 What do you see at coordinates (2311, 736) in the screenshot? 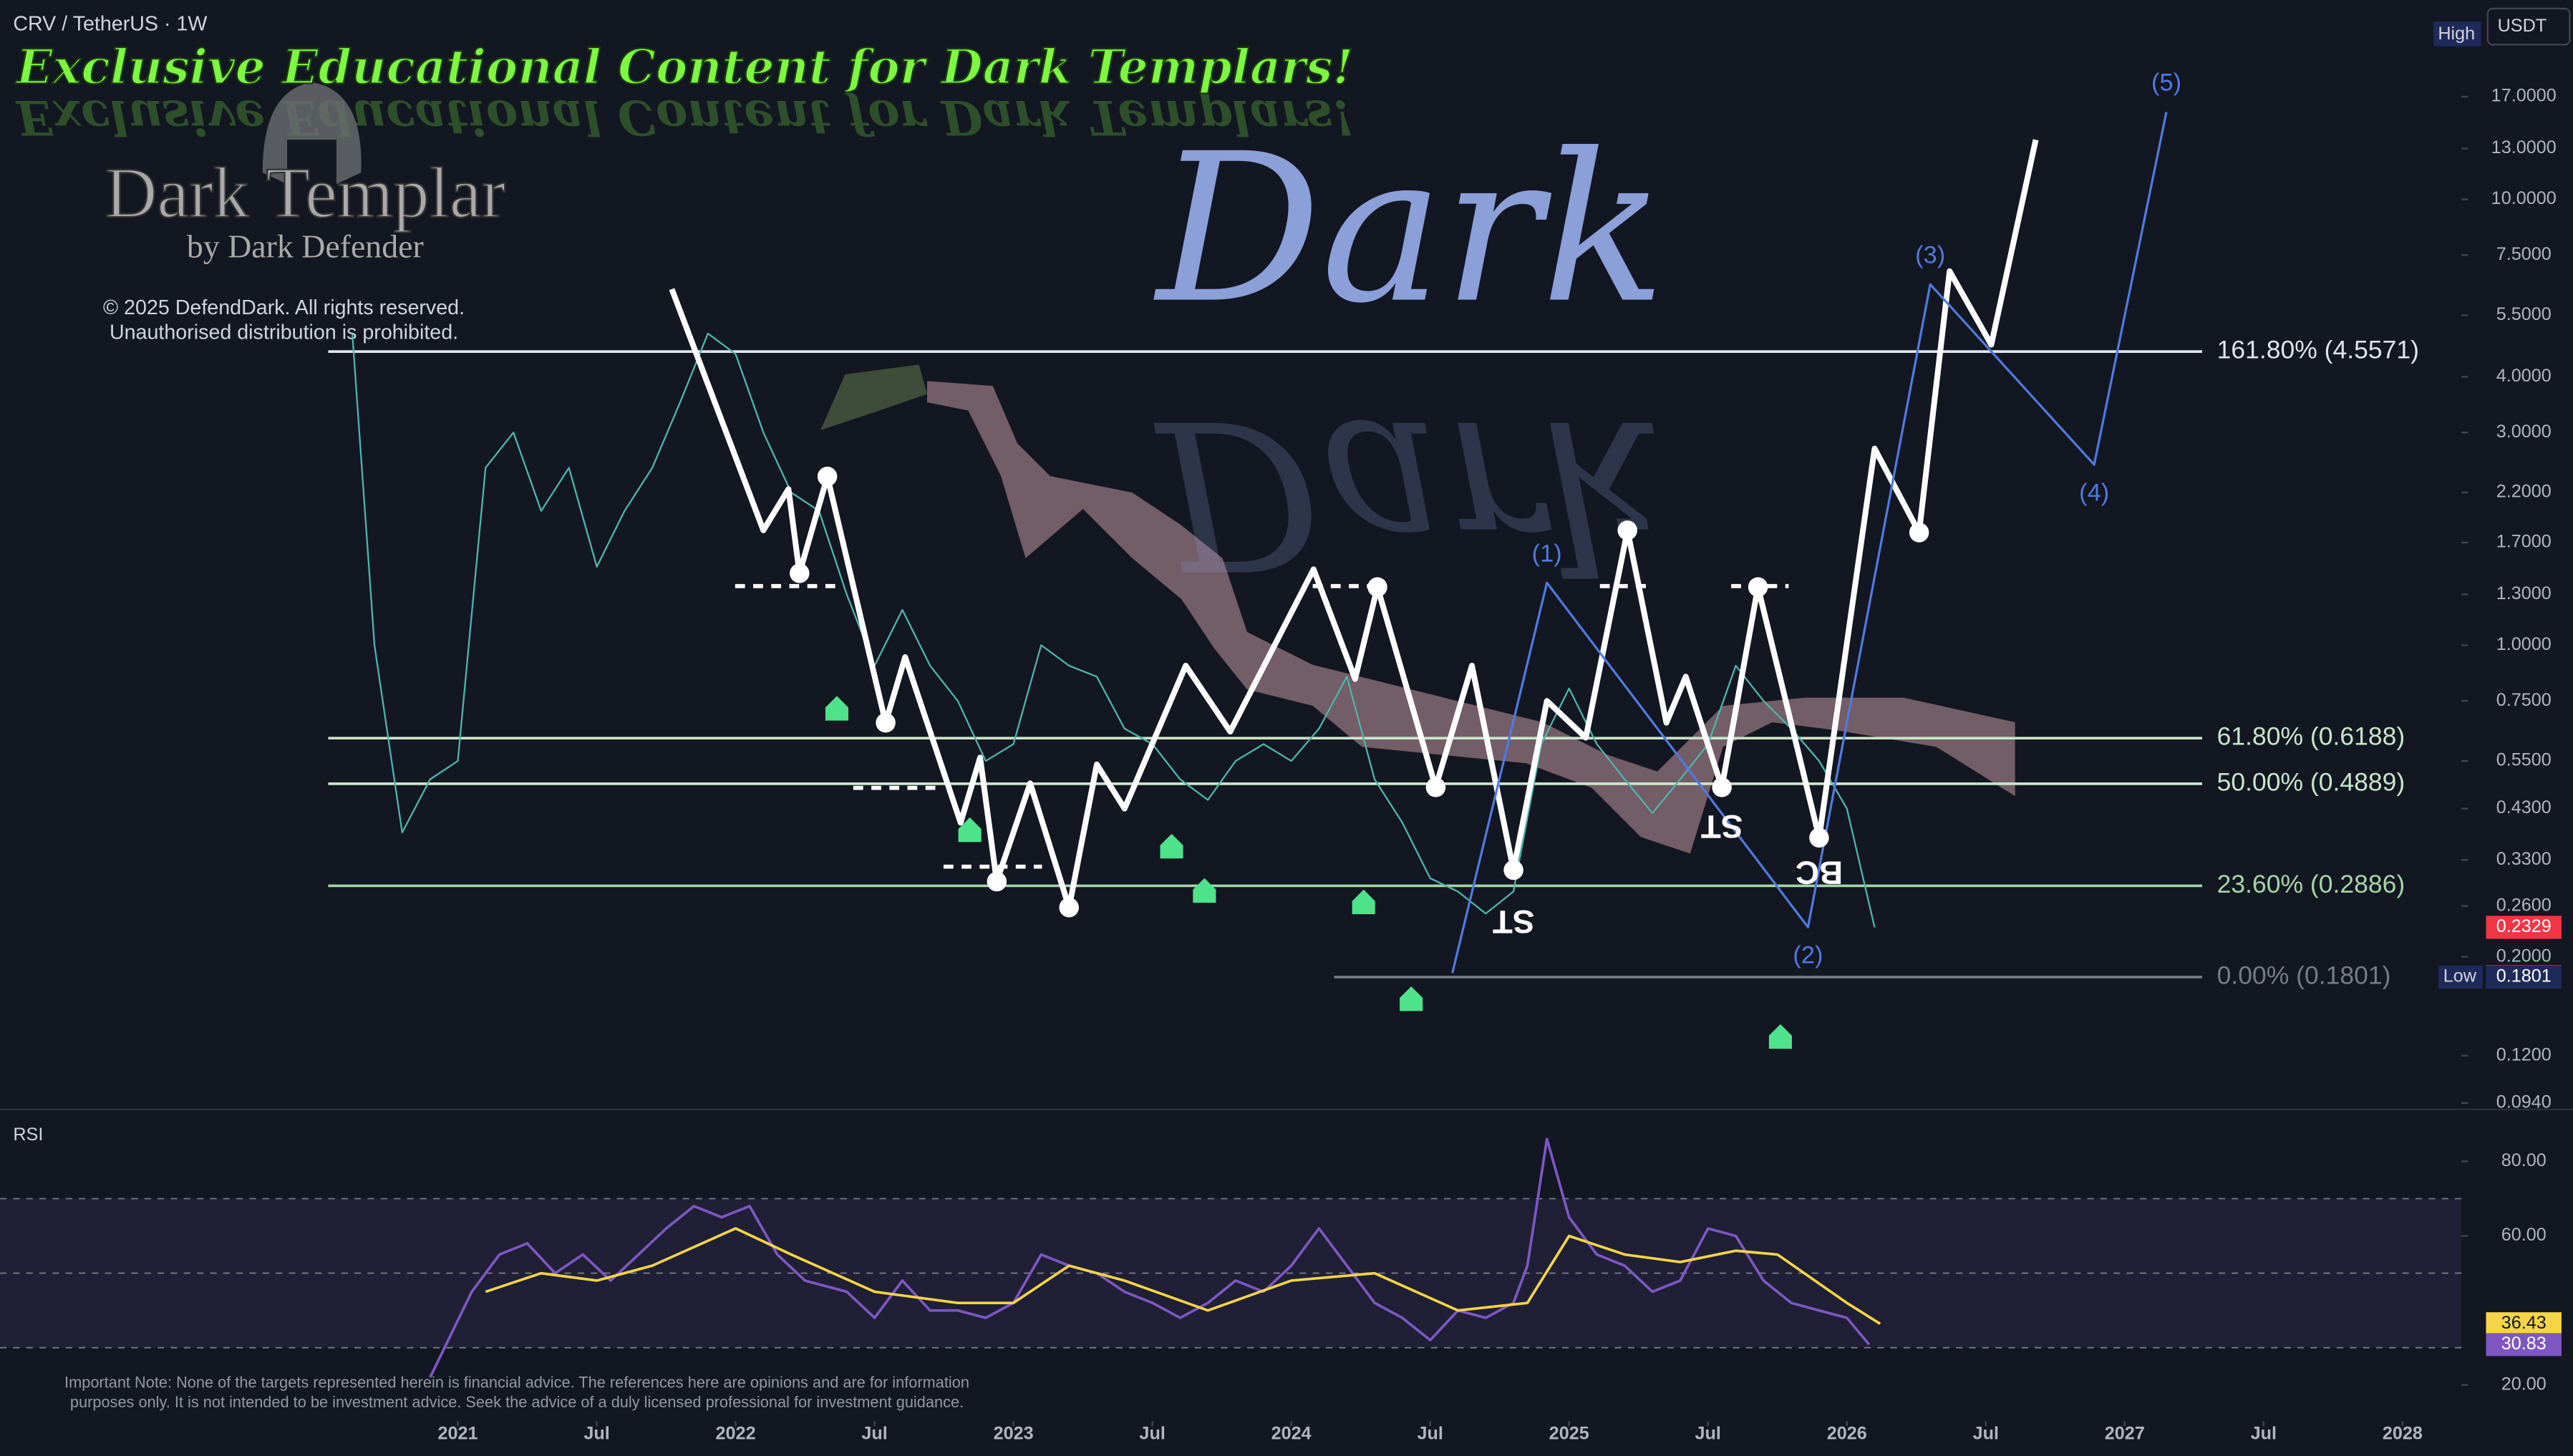
I see `fib-label: 61.80% (0.6188)` at bounding box center [2311, 736].